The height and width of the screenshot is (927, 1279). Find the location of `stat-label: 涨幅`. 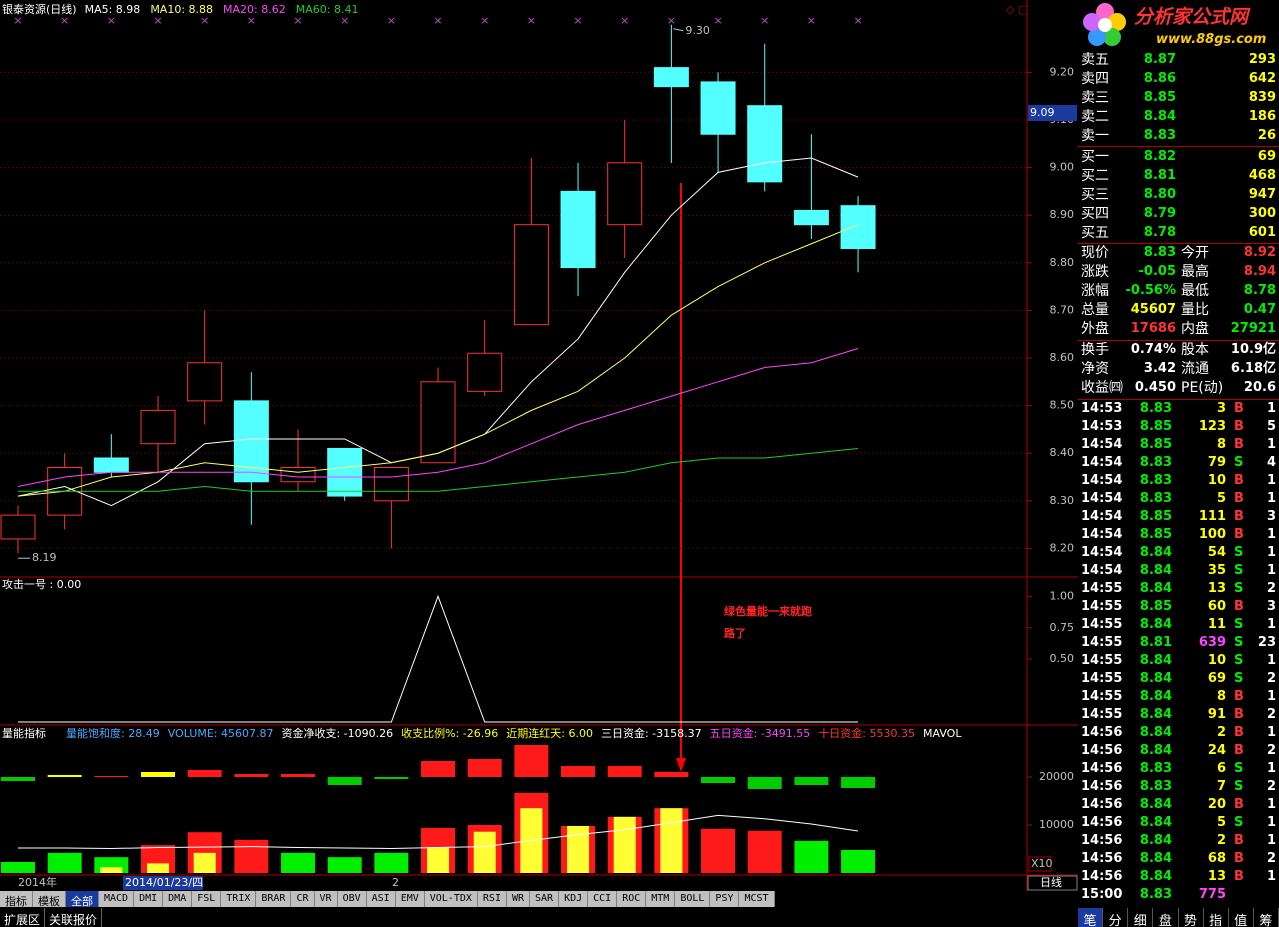

stat-label: 涨幅 is located at coordinates (1095, 291).